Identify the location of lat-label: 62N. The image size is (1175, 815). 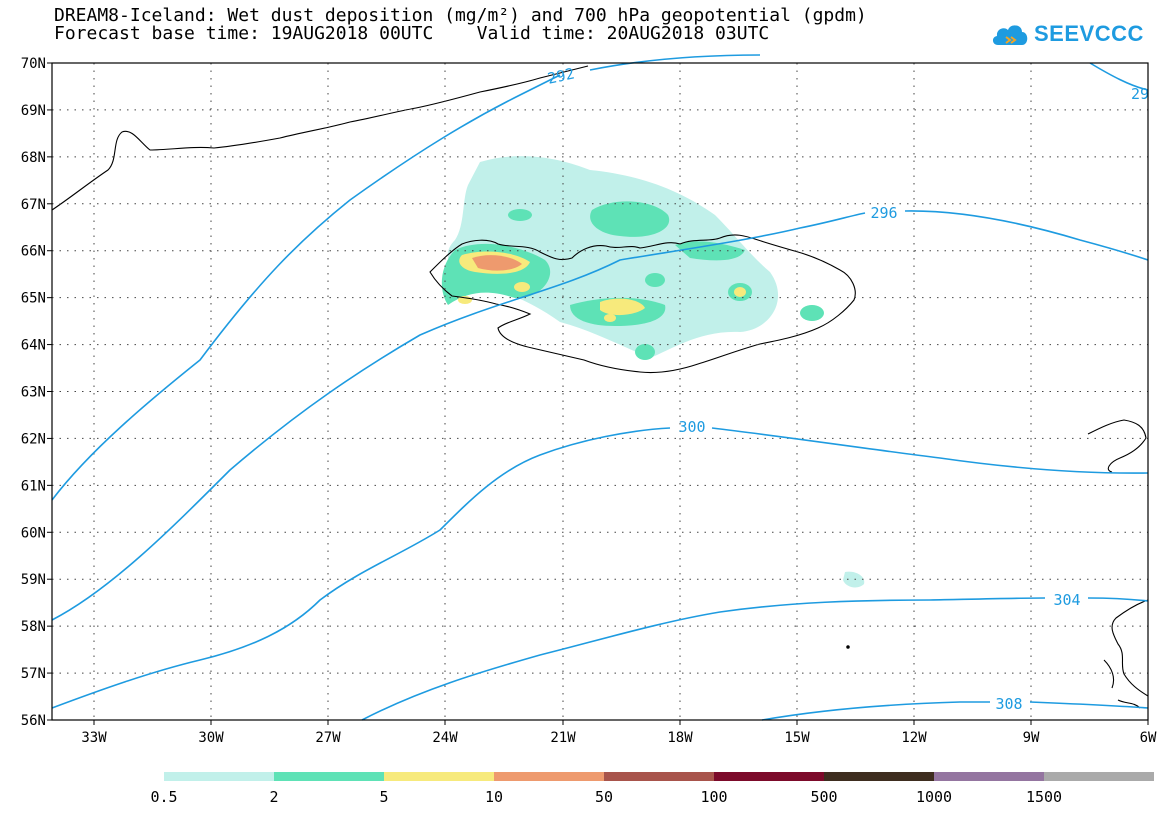
(33, 439).